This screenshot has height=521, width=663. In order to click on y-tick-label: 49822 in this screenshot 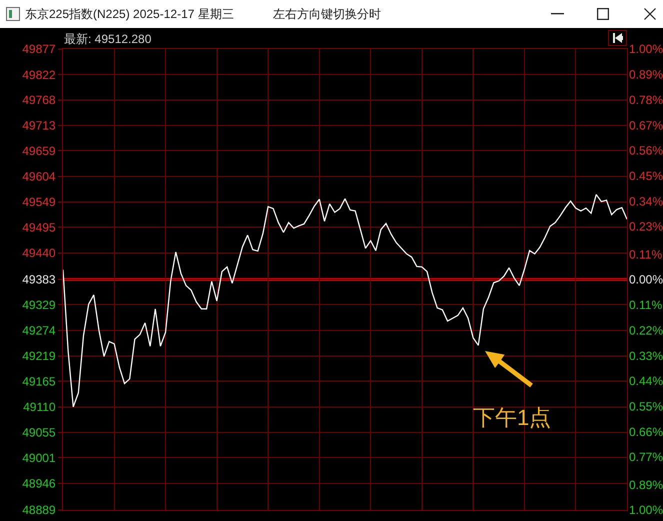, I will do `click(39, 75)`.